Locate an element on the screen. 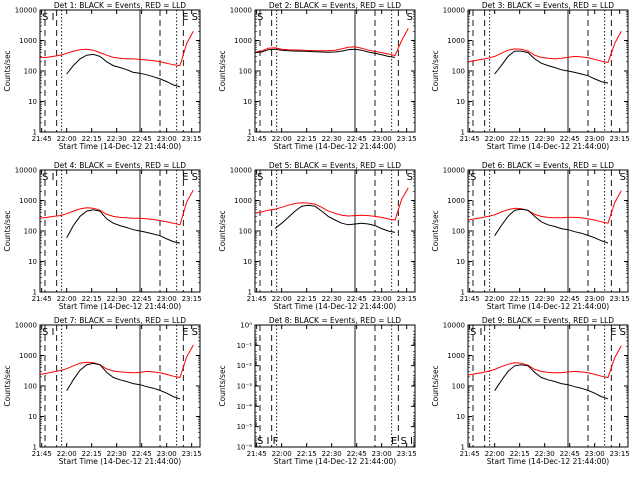 Image resolution: width=640 pixels, height=480 pixels. marker-letters-right: E S is located at coordinates (190, 17).